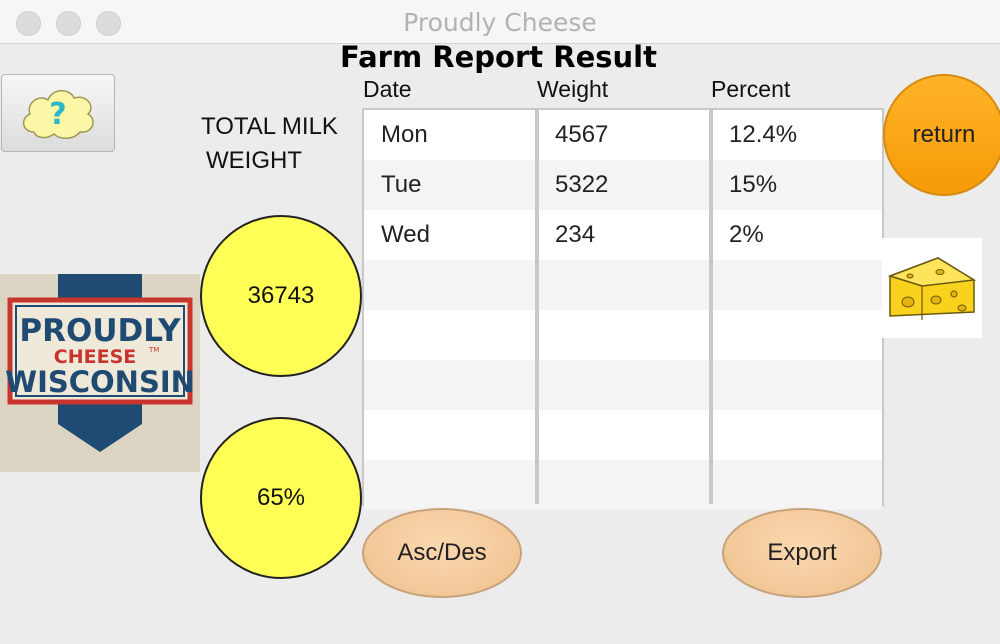 Image resolution: width=1000 pixels, height=644 pixels. I want to click on total-label-line2: WEIGHT, so click(254, 160).